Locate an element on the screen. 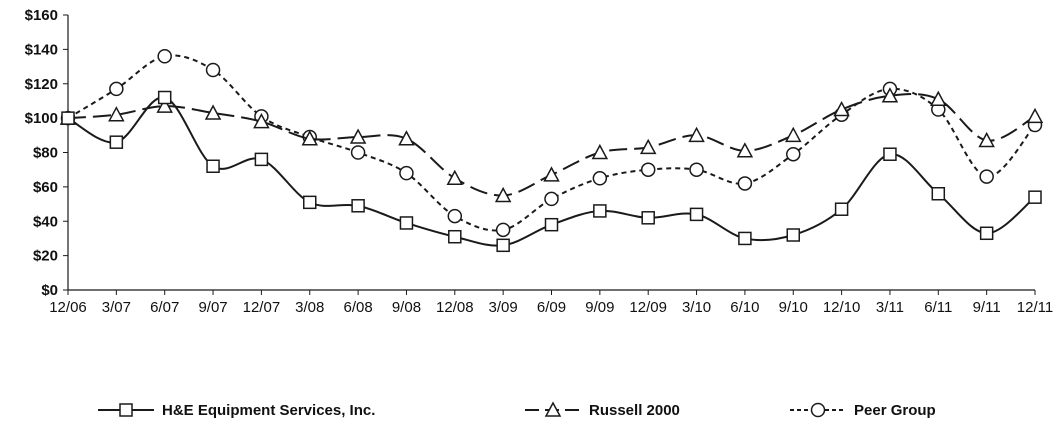 This screenshot has height=421, width=1060. legend-circle-icon is located at coordinates (818, 410).